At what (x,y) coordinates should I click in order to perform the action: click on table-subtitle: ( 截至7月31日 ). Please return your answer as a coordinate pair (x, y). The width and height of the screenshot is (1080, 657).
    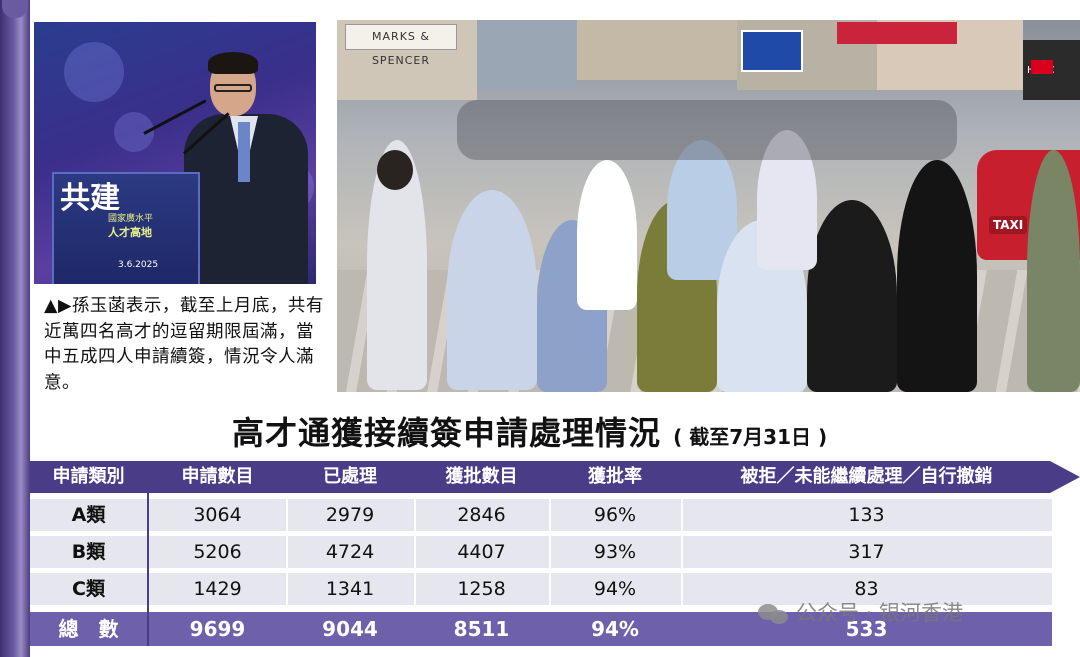
    Looking at the image, I should click on (750, 437).